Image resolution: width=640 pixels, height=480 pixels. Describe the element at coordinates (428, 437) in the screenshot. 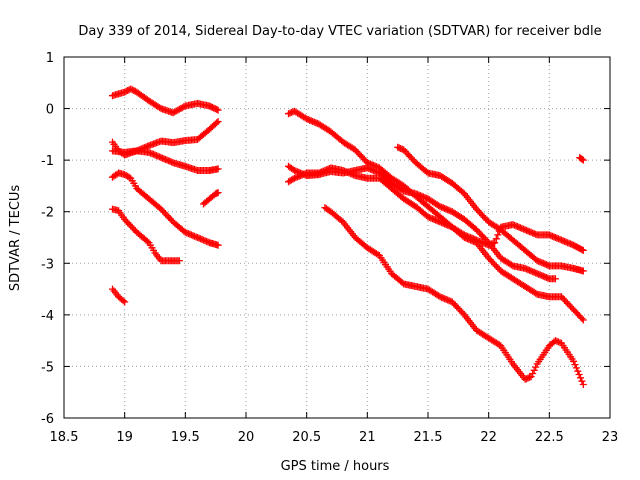

I see `x-tick-label: 21.5` at that location.